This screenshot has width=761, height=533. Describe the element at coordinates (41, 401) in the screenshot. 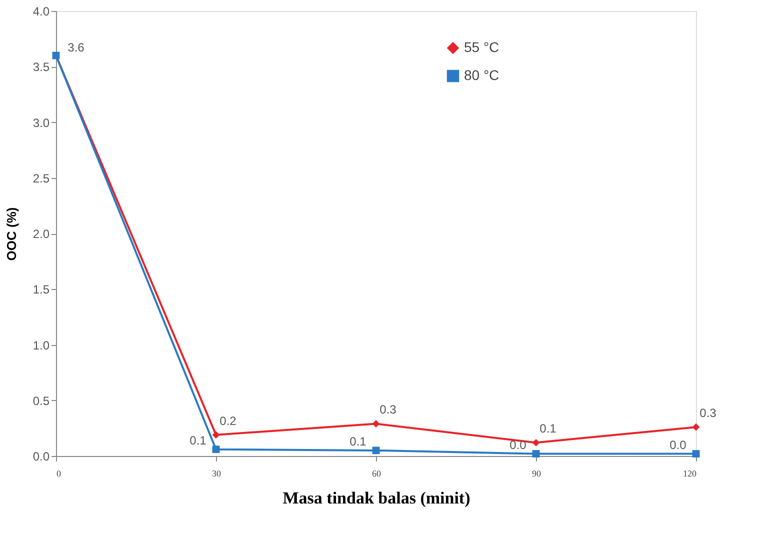

I see `y-tick-label: 0.5` at that location.